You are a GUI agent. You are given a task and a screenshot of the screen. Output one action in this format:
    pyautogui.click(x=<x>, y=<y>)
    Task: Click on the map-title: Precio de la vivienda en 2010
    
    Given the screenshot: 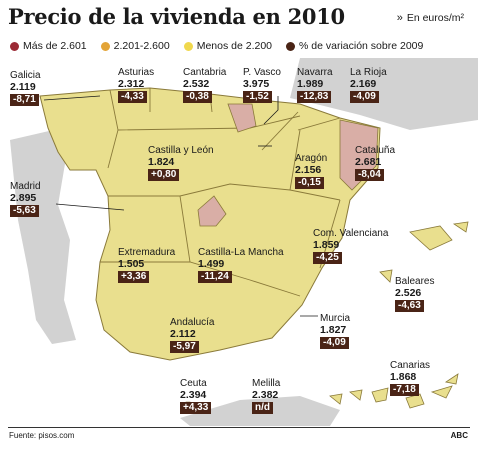 What is the action you would take?
    pyautogui.click(x=176, y=16)
    